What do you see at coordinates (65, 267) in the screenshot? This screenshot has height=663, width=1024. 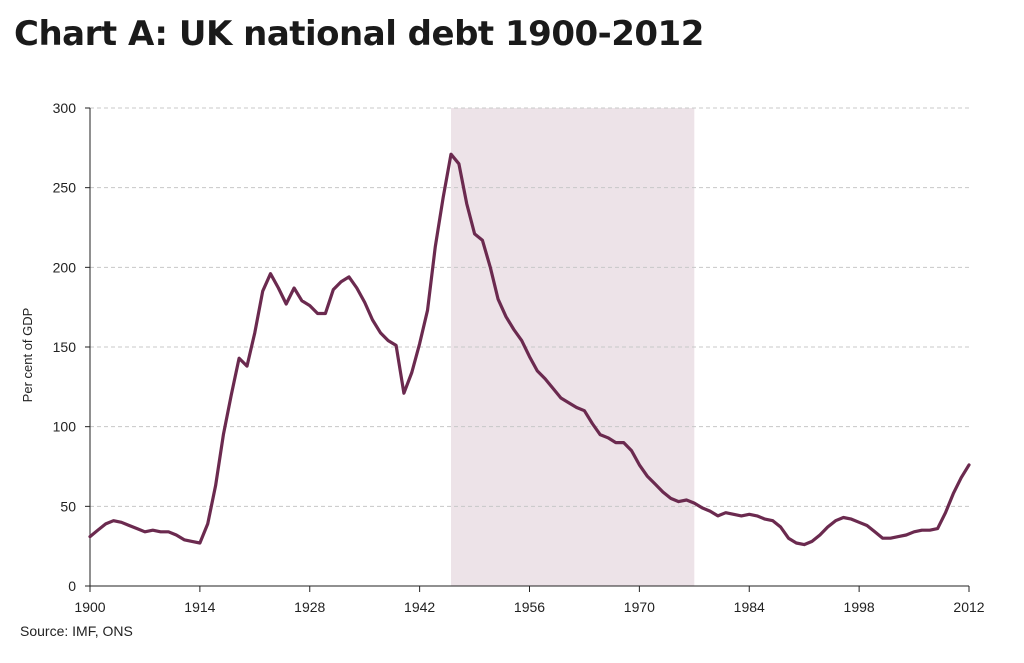 I see `y-tick-label-200: 200` at bounding box center [65, 267].